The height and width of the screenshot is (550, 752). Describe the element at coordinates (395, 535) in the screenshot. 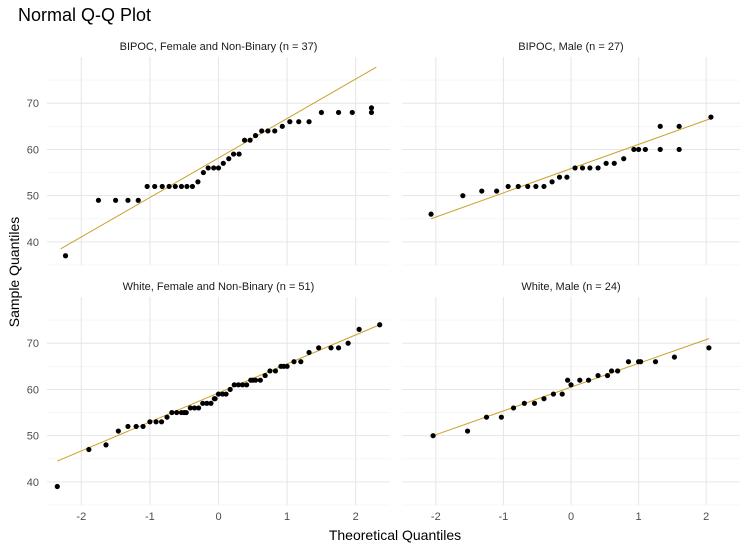

I see `x-axis-label: Theoretical Quantiles` at that location.